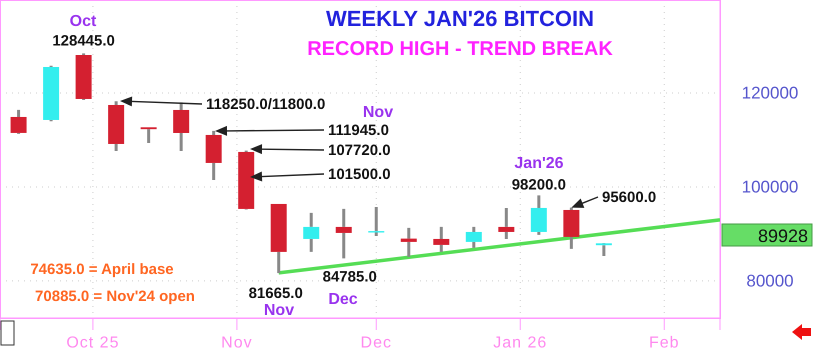  Describe the element at coordinates (770, 186) in the screenshot. I see `y-tick-label: 100000` at that location.